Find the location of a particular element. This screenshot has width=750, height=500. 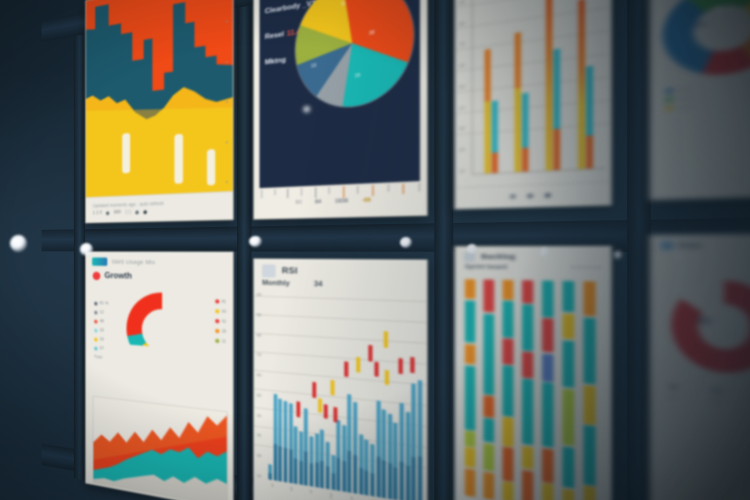

signal-markers is located at coordinates (340, 394).